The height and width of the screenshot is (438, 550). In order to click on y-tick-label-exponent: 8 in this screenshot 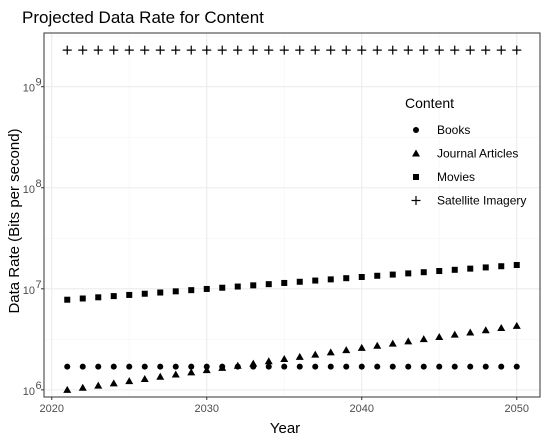, I will do `click(39, 184)`.